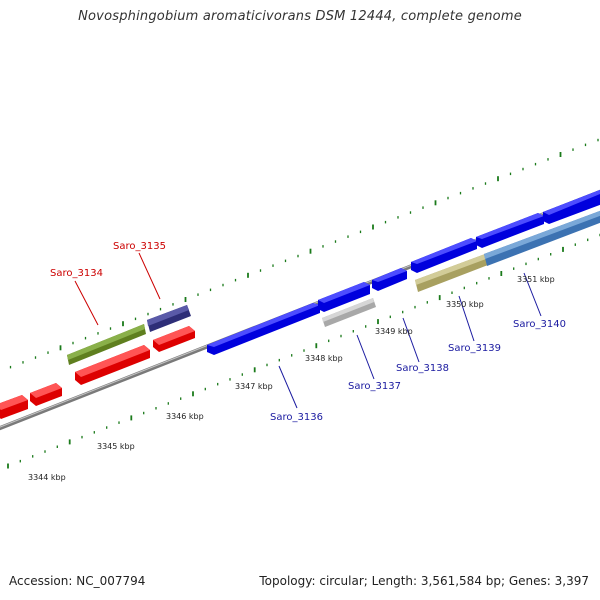 The width and height of the screenshot is (600, 600). Describe the element at coordinates (76, 273) in the screenshot. I see `gene-label-saro-3134: Saro_3134` at that location.